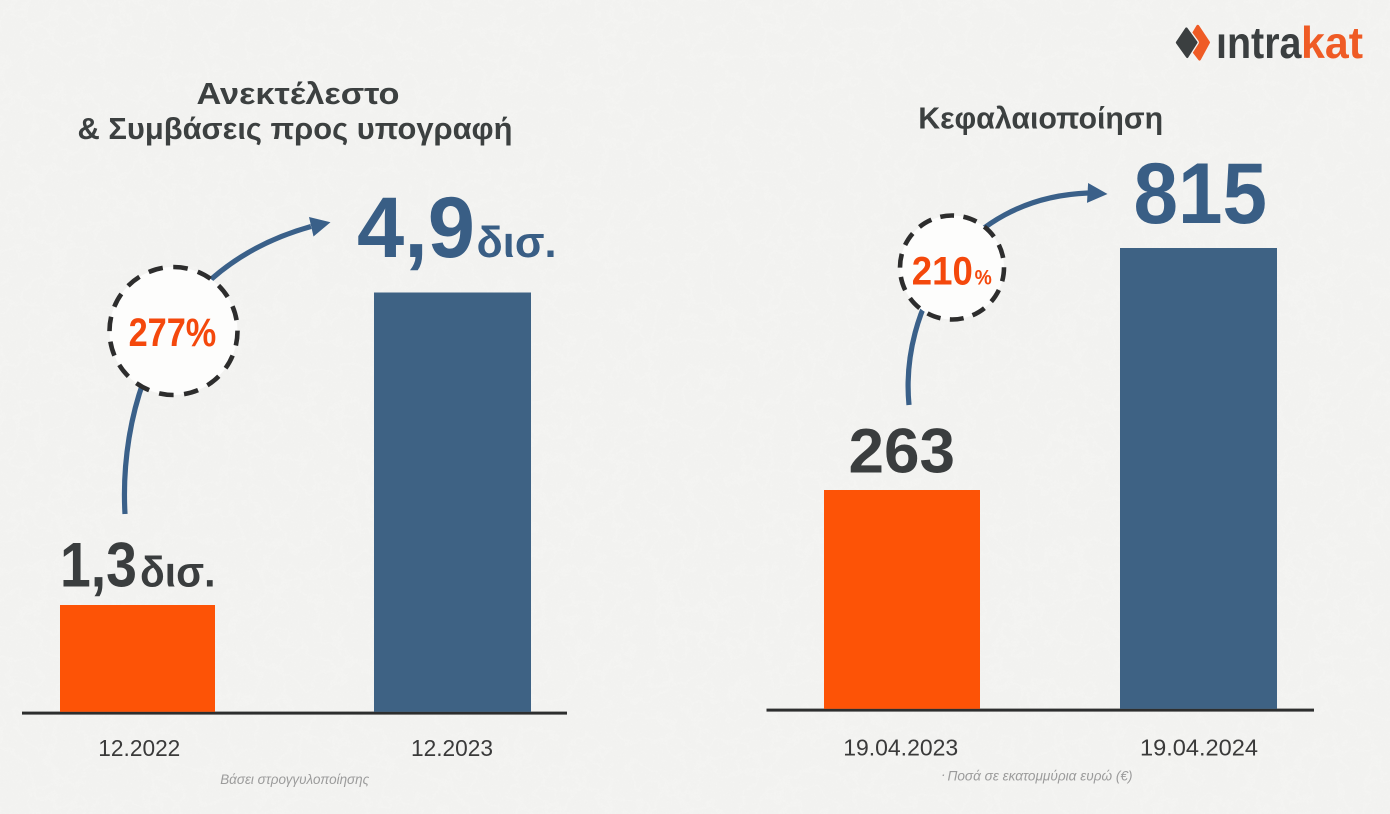 The width and height of the screenshot is (1390, 814). Describe the element at coordinates (942, 271) in the screenshot. I see `svg-text: 210` at that location.